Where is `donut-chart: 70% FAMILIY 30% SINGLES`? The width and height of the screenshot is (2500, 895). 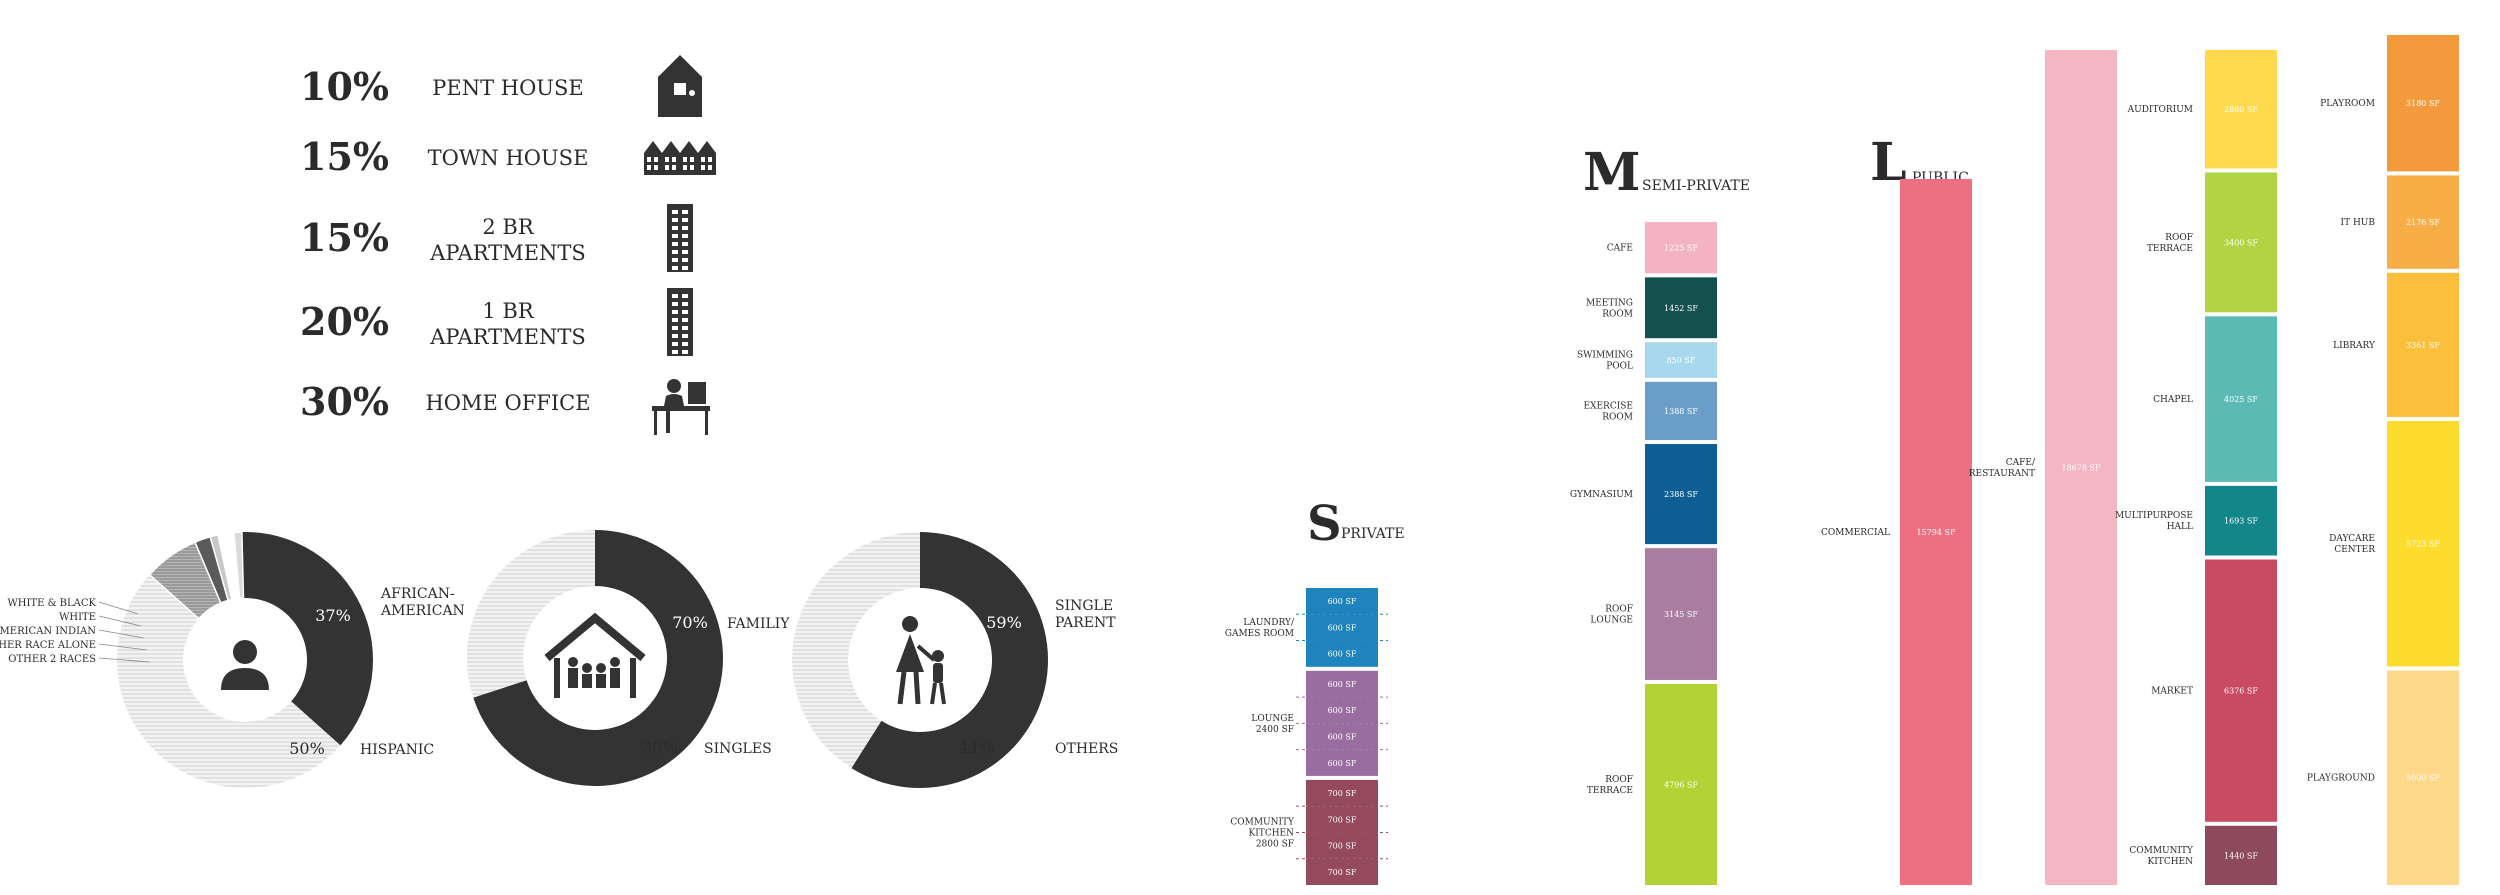 donut-chart: 70% FAMILIY 30% SINGLES is located at coordinates (628, 658).